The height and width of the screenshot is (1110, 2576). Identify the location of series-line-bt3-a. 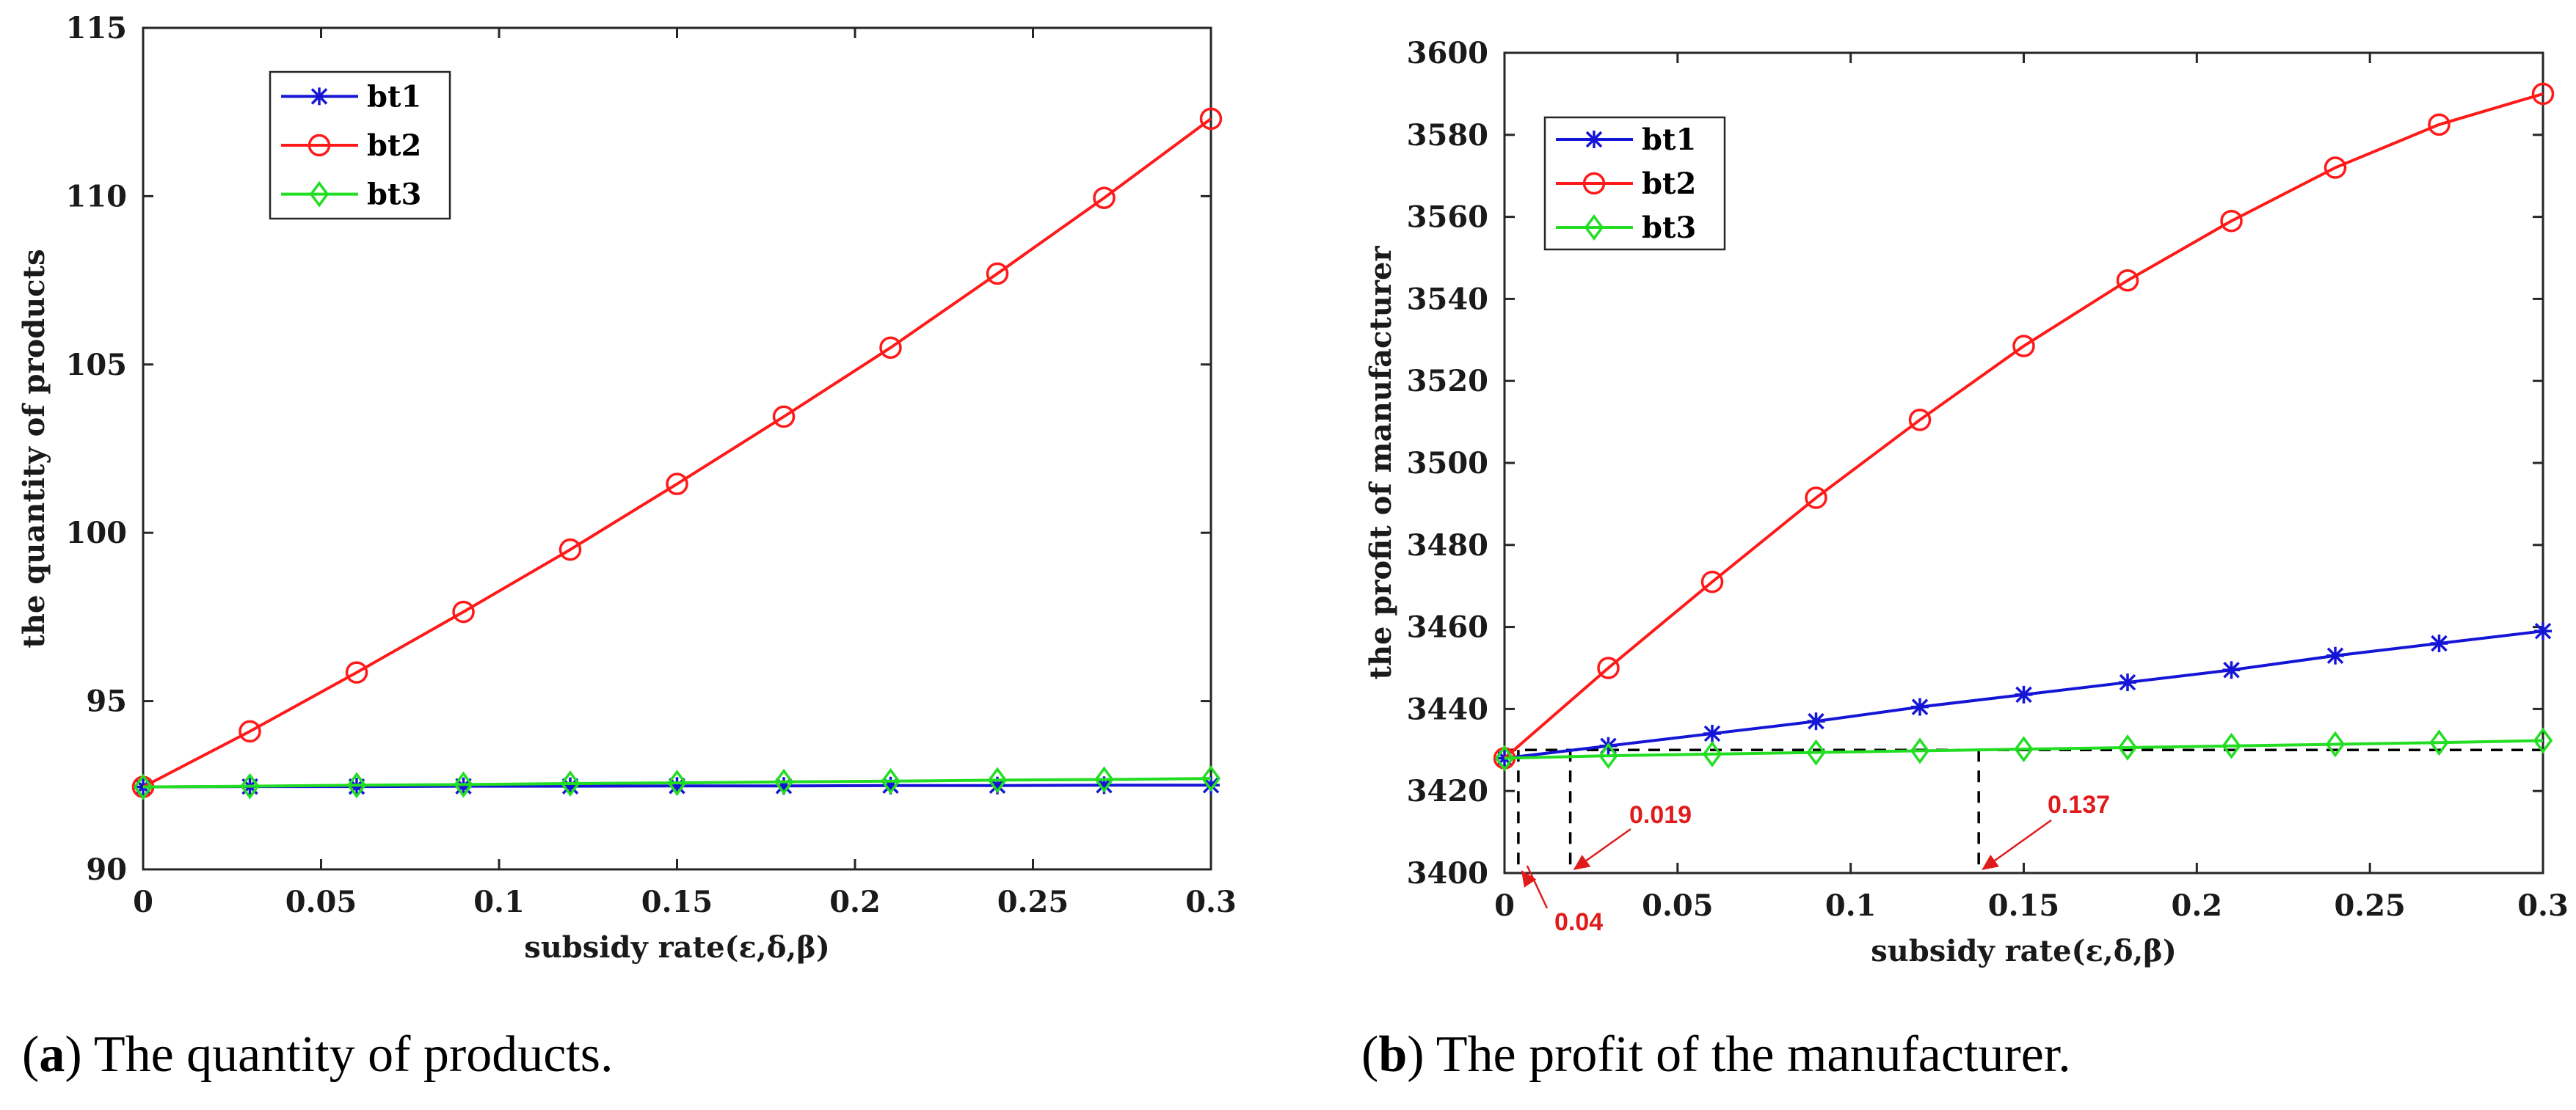
(677, 783).